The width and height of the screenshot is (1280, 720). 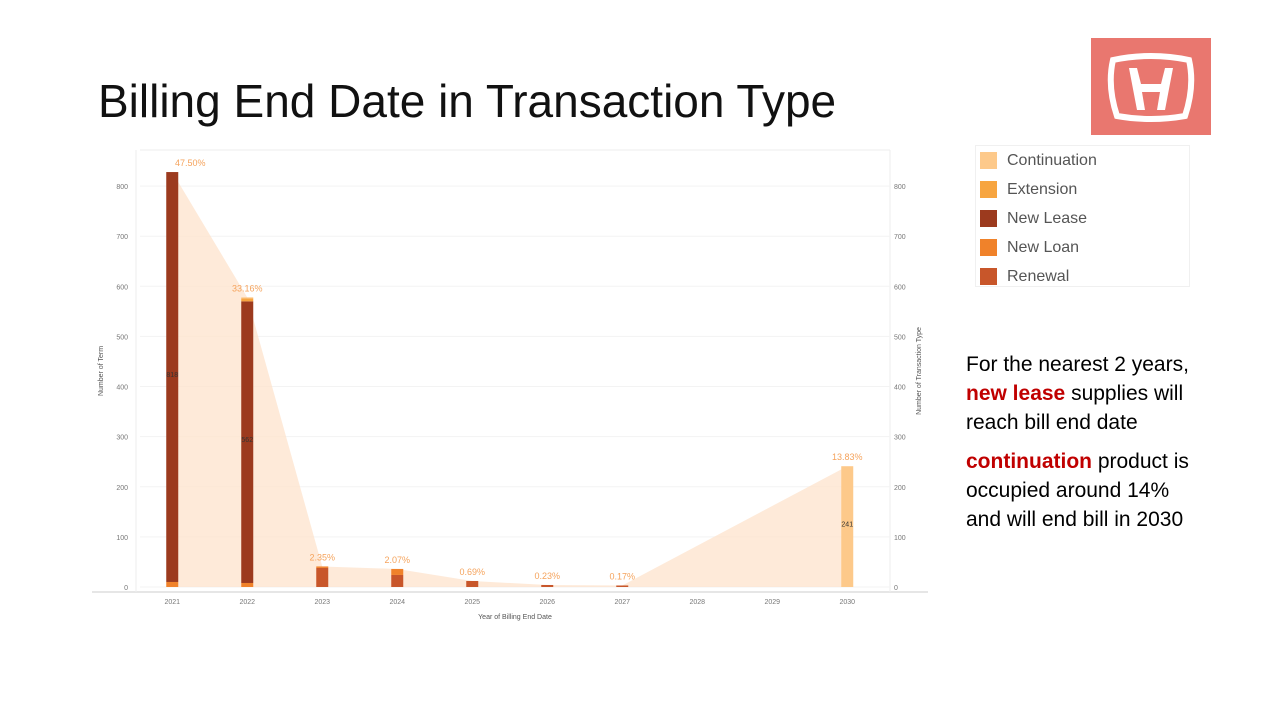 What do you see at coordinates (772, 602) in the screenshot?
I see `x-tick-label: 2029` at bounding box center [772, 602].